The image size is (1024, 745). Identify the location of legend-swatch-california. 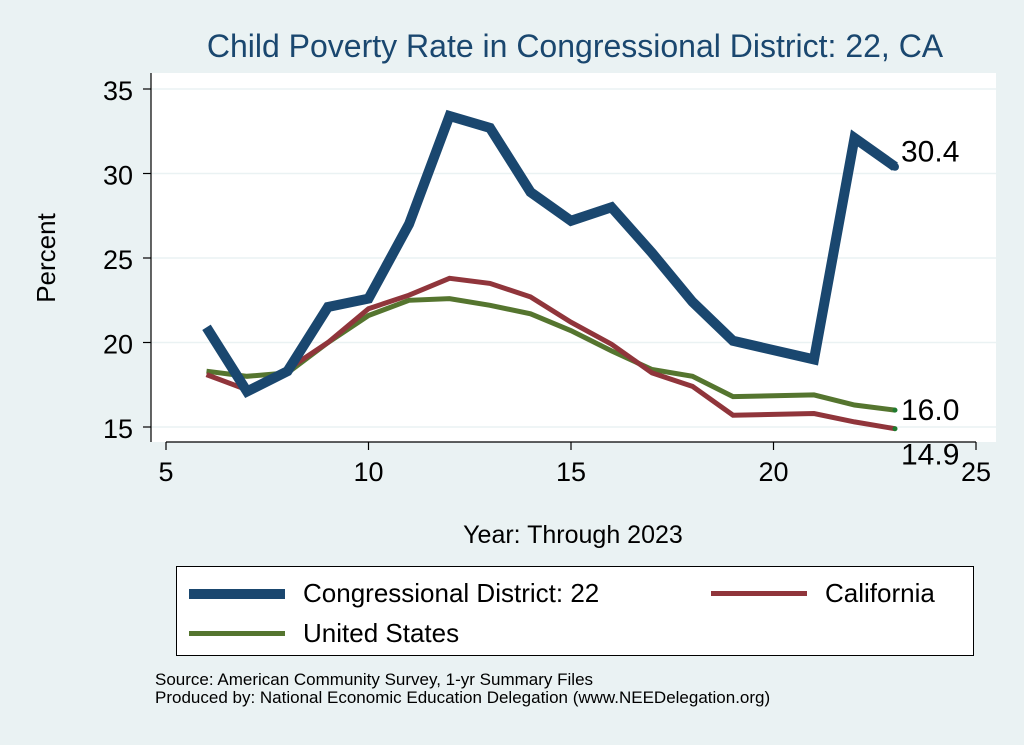
(759, 593).